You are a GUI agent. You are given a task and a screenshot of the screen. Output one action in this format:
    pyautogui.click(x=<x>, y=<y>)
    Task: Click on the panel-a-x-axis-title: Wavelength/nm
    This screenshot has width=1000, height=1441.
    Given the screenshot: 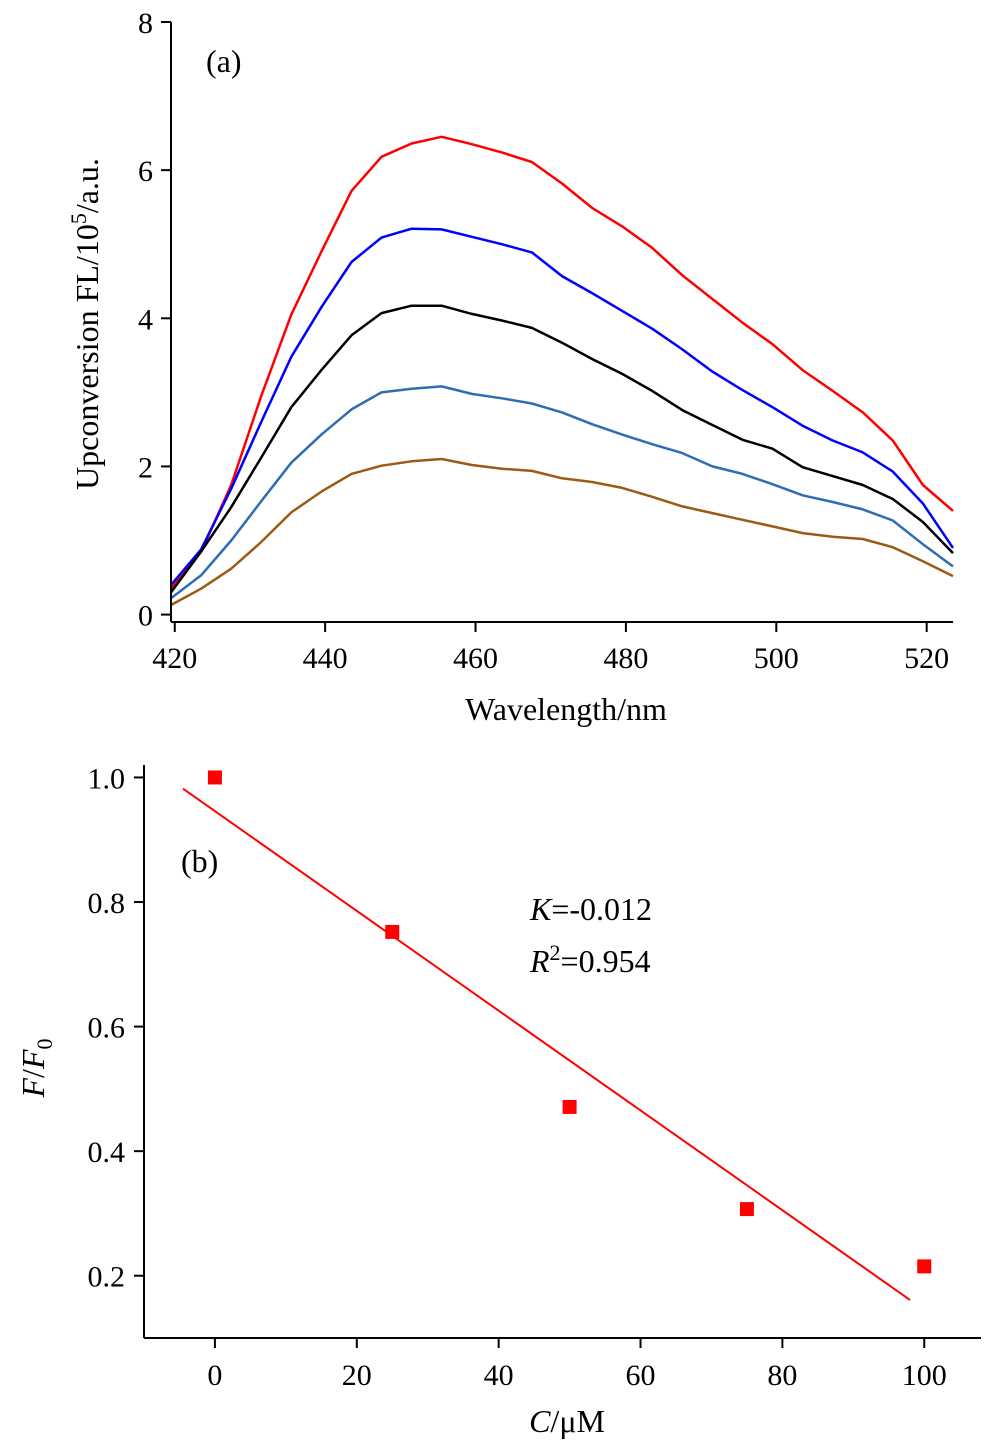 What is the action you would take?
    pyautogui.click(x=566, y=709)
    